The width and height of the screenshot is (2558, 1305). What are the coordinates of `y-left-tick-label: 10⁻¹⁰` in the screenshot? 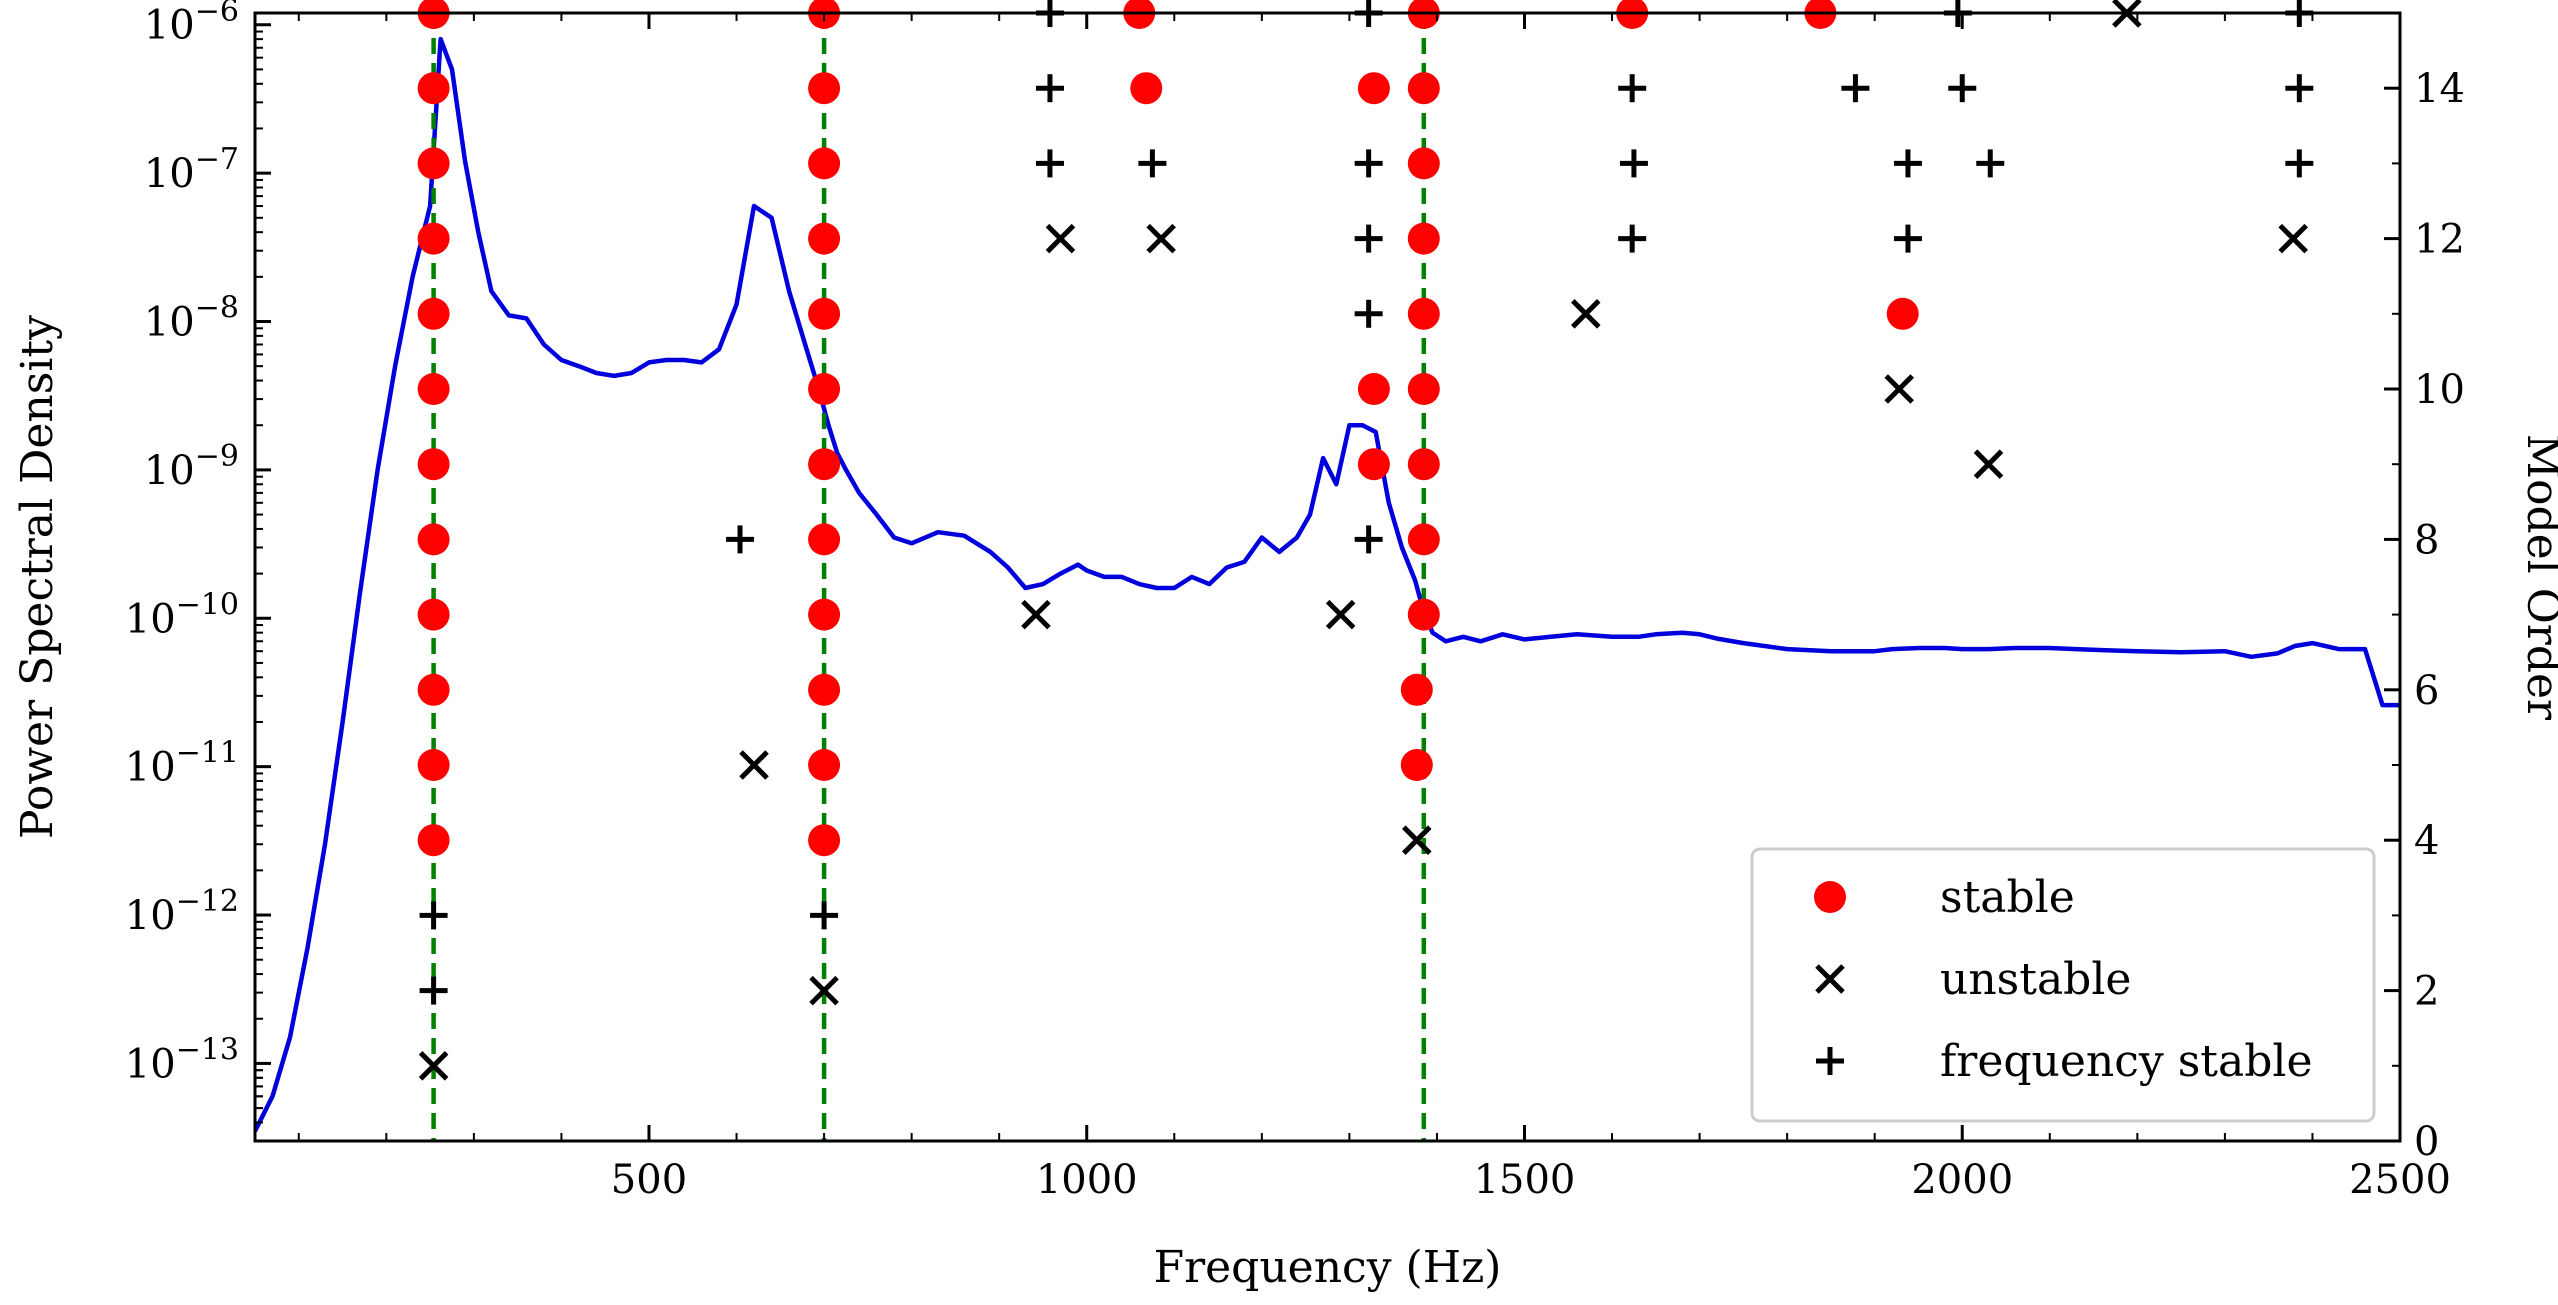 It's located at (182, 614).